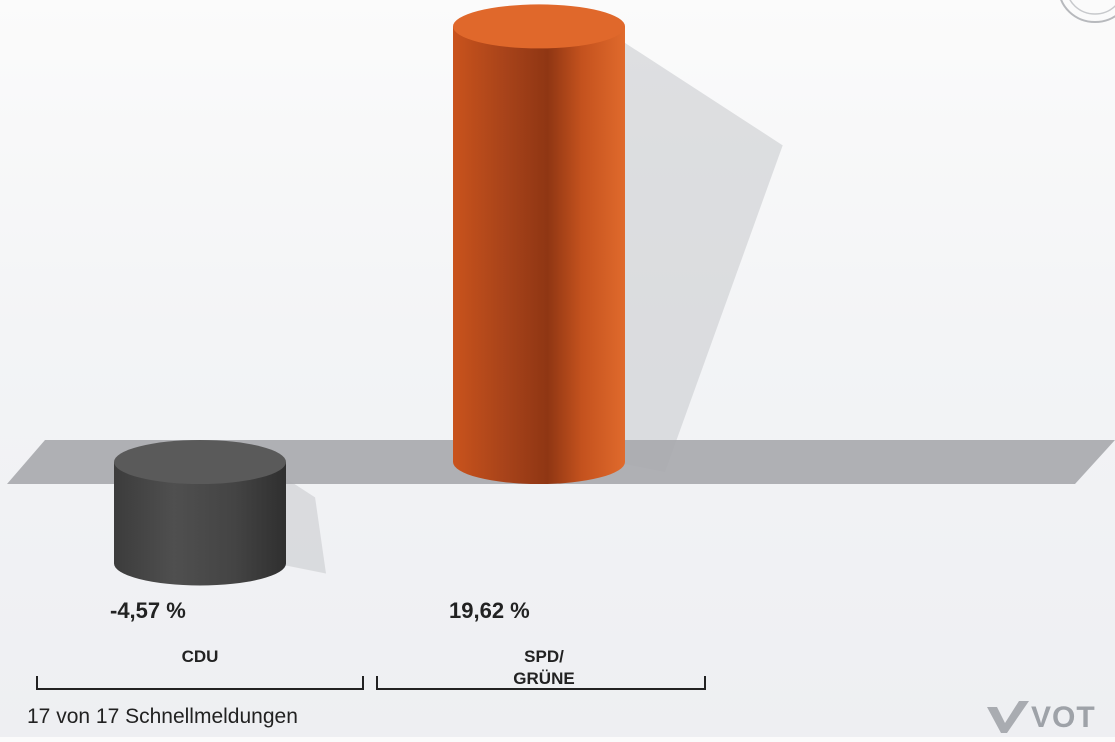  What do you see at coordinates (162, 716) in the screenshot?
I see `report-count-note: 17 von 17 Schnellmeldungen` at bounding box center [162, 716].